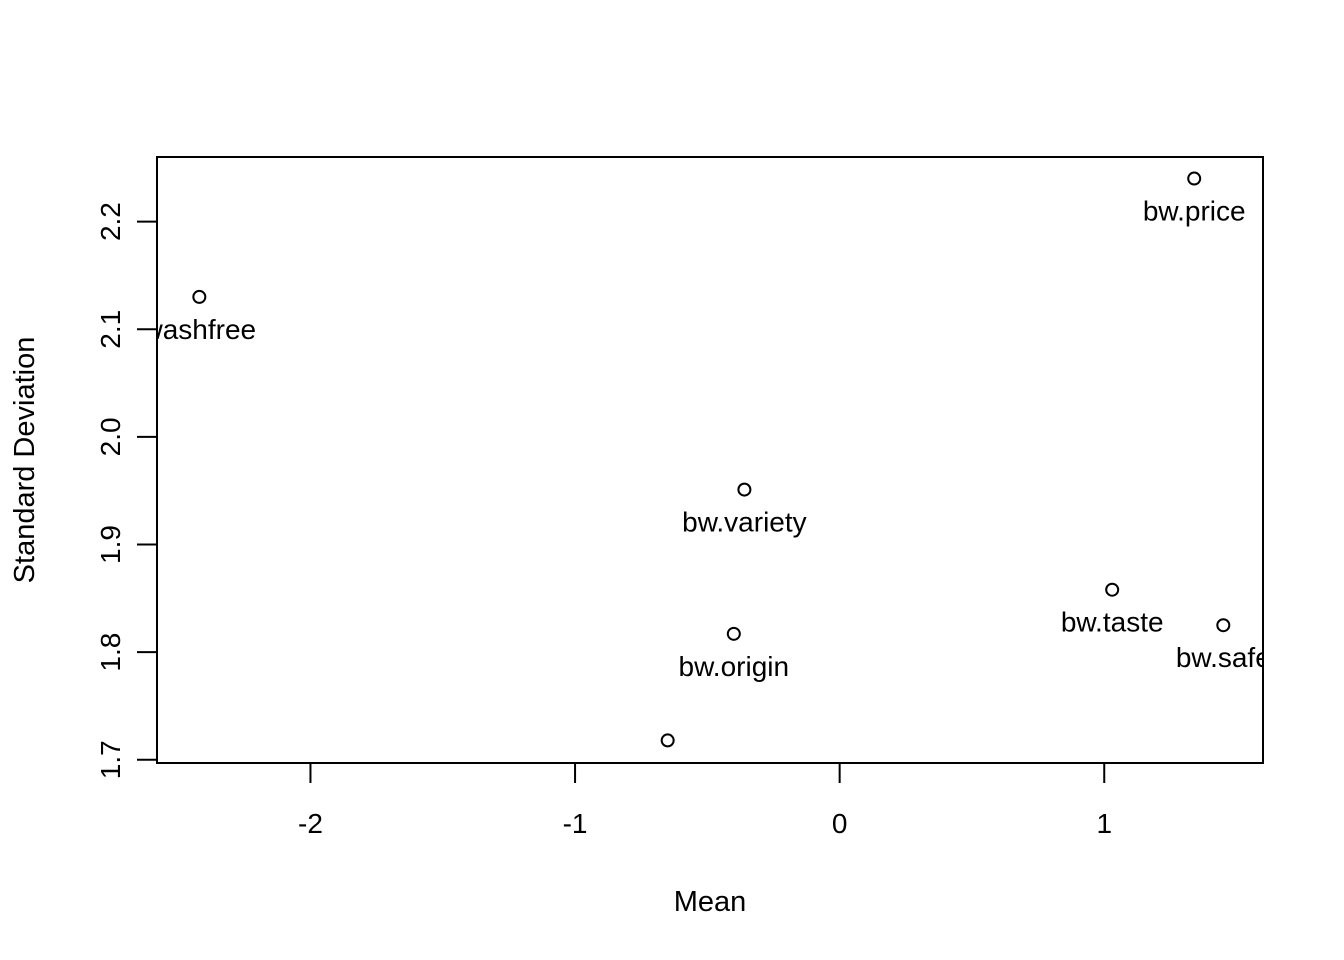  What do you see at coordinates (110, 759) in the screenshot?
I see `y-tick-label: 1.7` at bounding box center [110, 759].